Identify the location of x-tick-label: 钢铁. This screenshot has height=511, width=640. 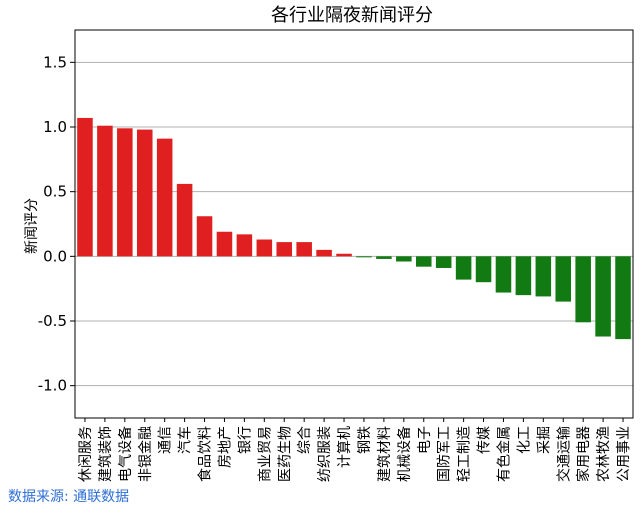
(365, 440).